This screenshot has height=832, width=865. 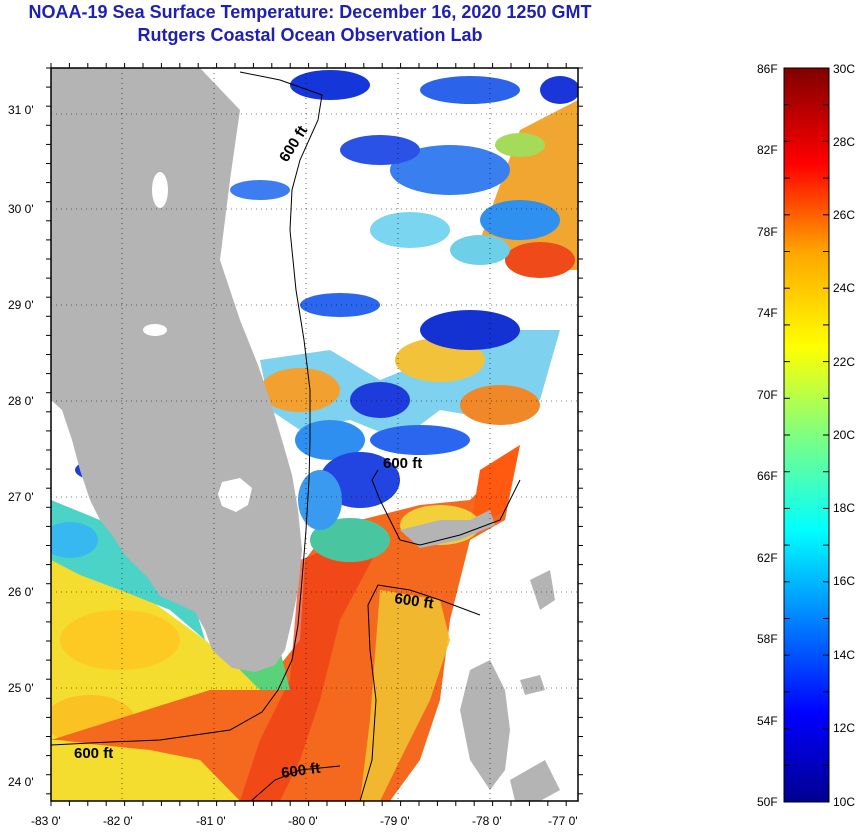 What do you see at coordinates (310, 35) in the screenshot?
I see `map-subtitle: Rutgers Coastal Ocean Observation Lab` at bounding box center [310, 35].